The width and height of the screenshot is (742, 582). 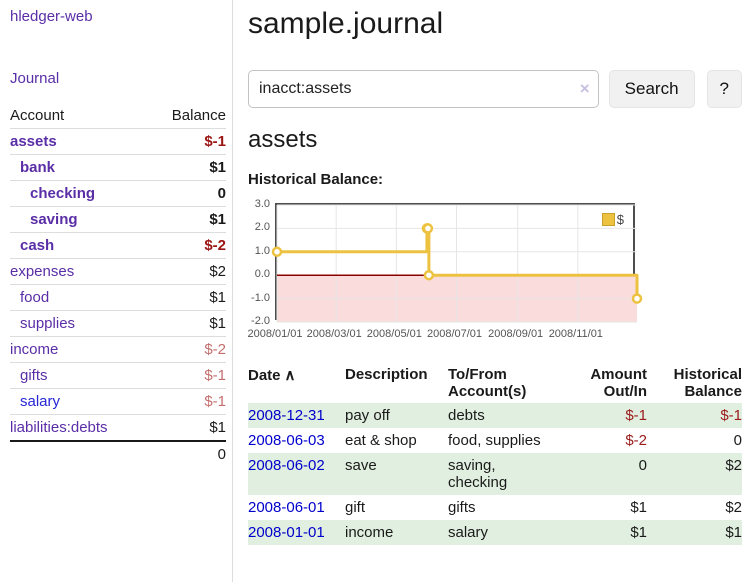 What do you see at coordinates (187, 116) in the screenshot?
I see `balance-column-header: Balance` at bounding box center [187, 116].